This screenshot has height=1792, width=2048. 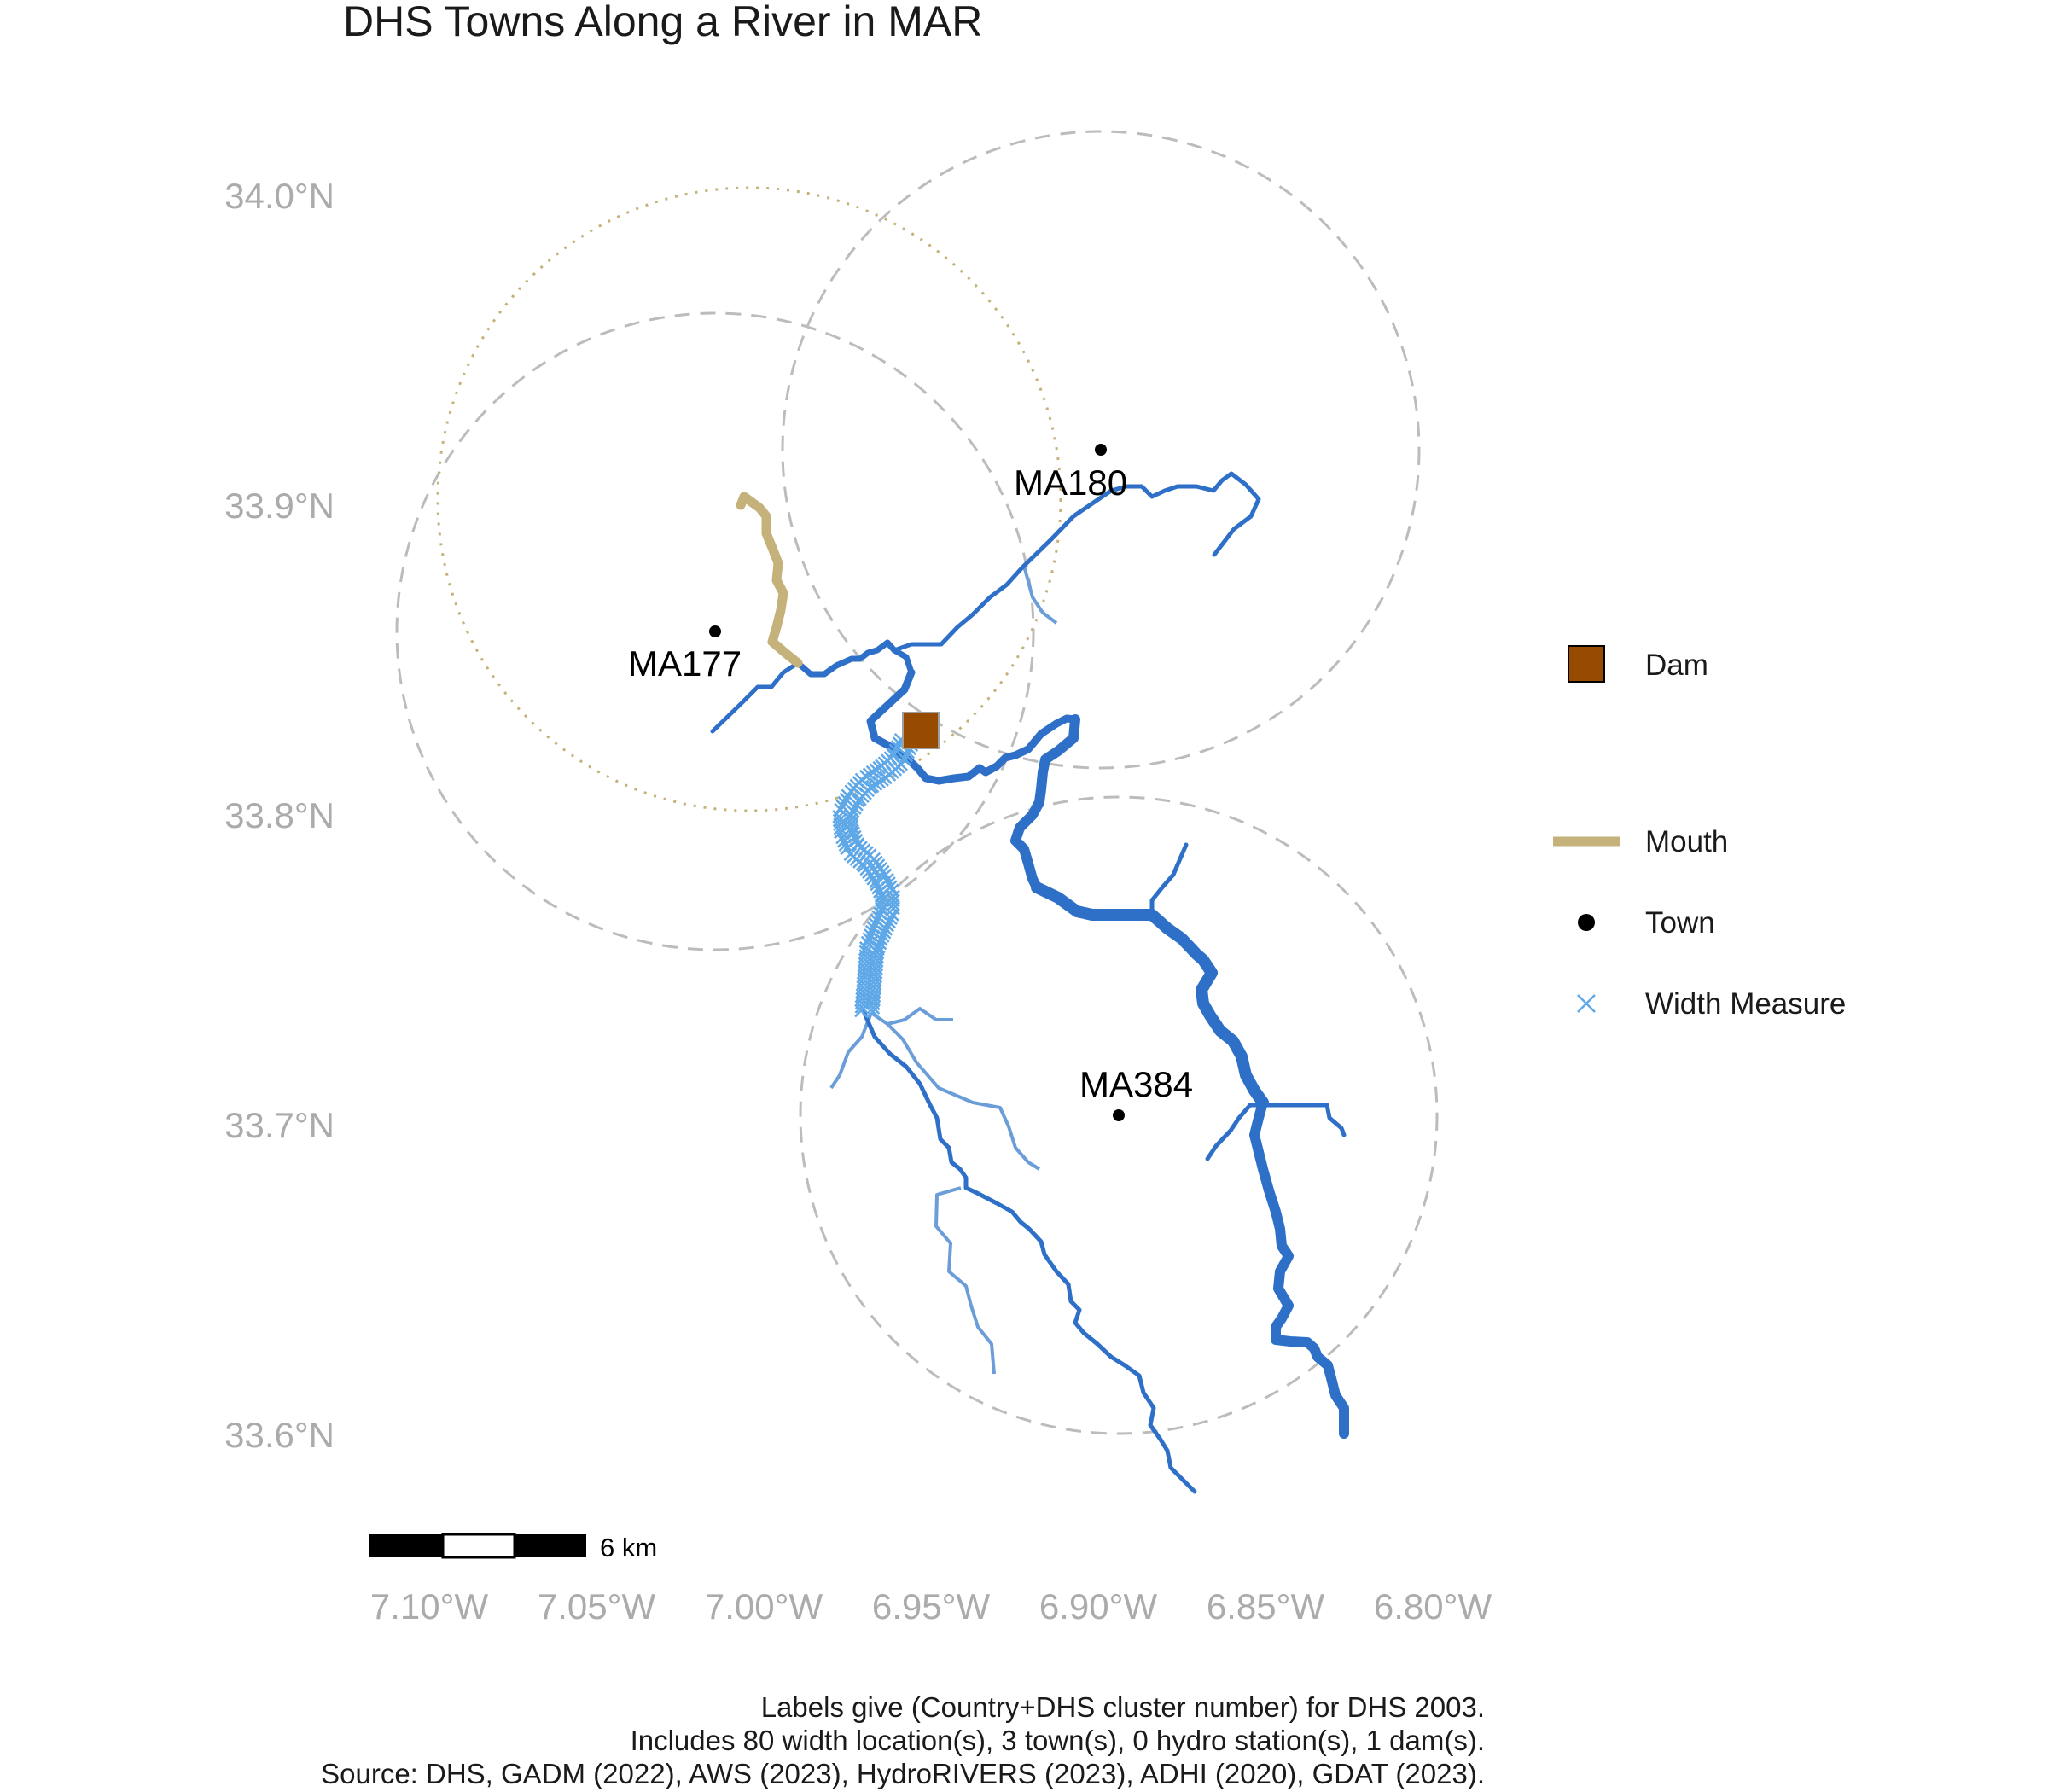 I want to click on legend-dam-label: Dam, so click(x=1676, y=665).